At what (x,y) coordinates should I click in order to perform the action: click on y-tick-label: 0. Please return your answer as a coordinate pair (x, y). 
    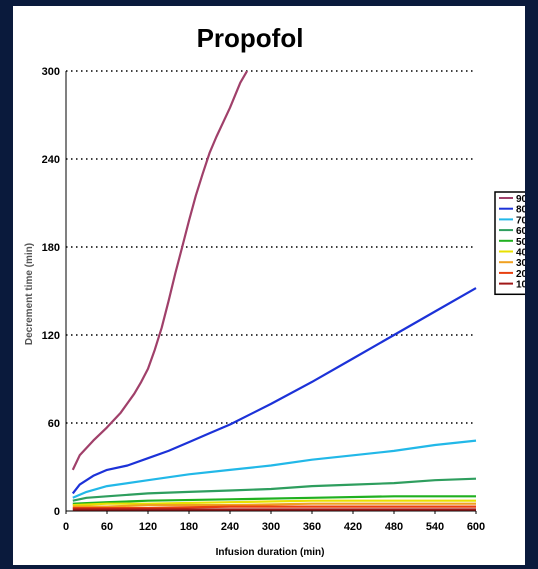
    Looking at the image, I should click on (57, 512).